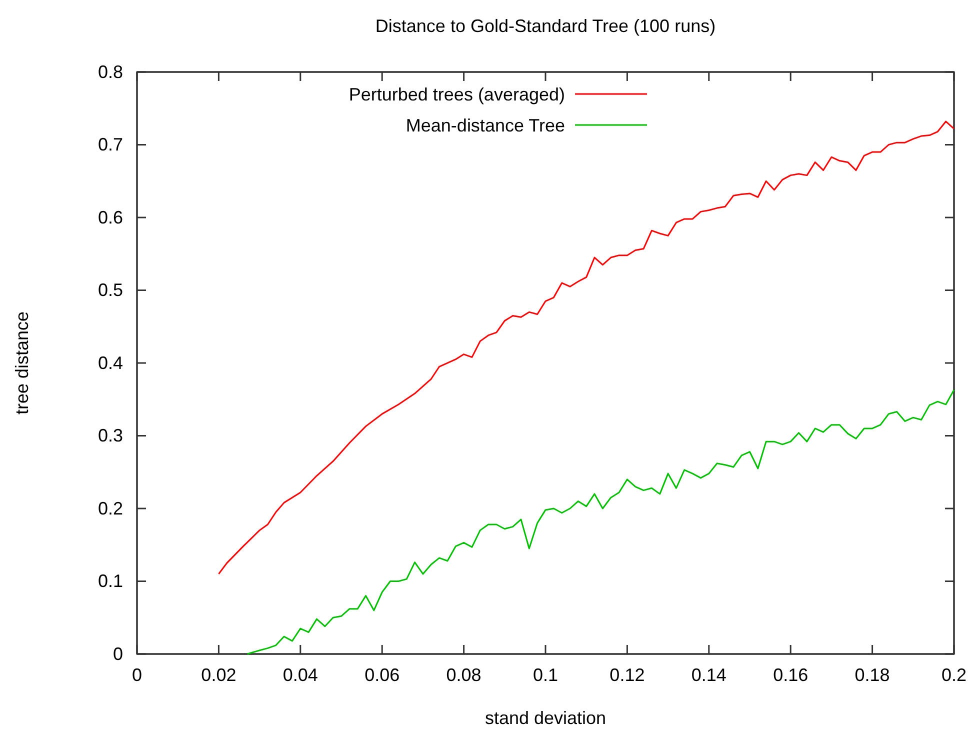 Image resolution: width=973 pixels, height=738 pixels. I want to click on chart-title: Distance to Gold-Standard Tree (100 runs), so click(545, 26).